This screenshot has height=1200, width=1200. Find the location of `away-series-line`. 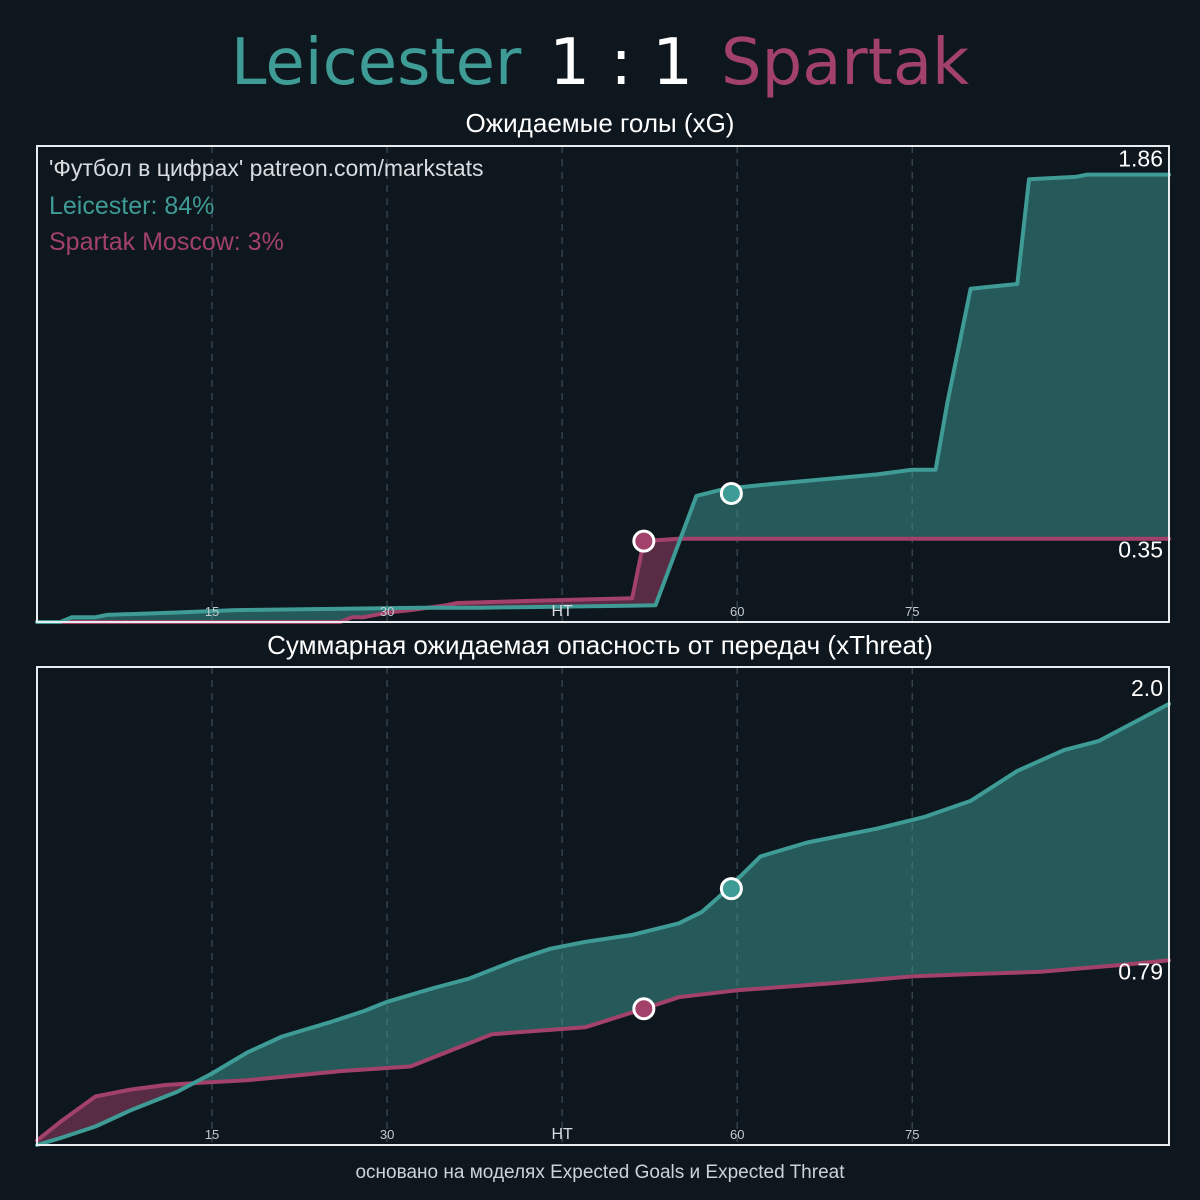

away-series-line is located at coordinates (603, 1050).